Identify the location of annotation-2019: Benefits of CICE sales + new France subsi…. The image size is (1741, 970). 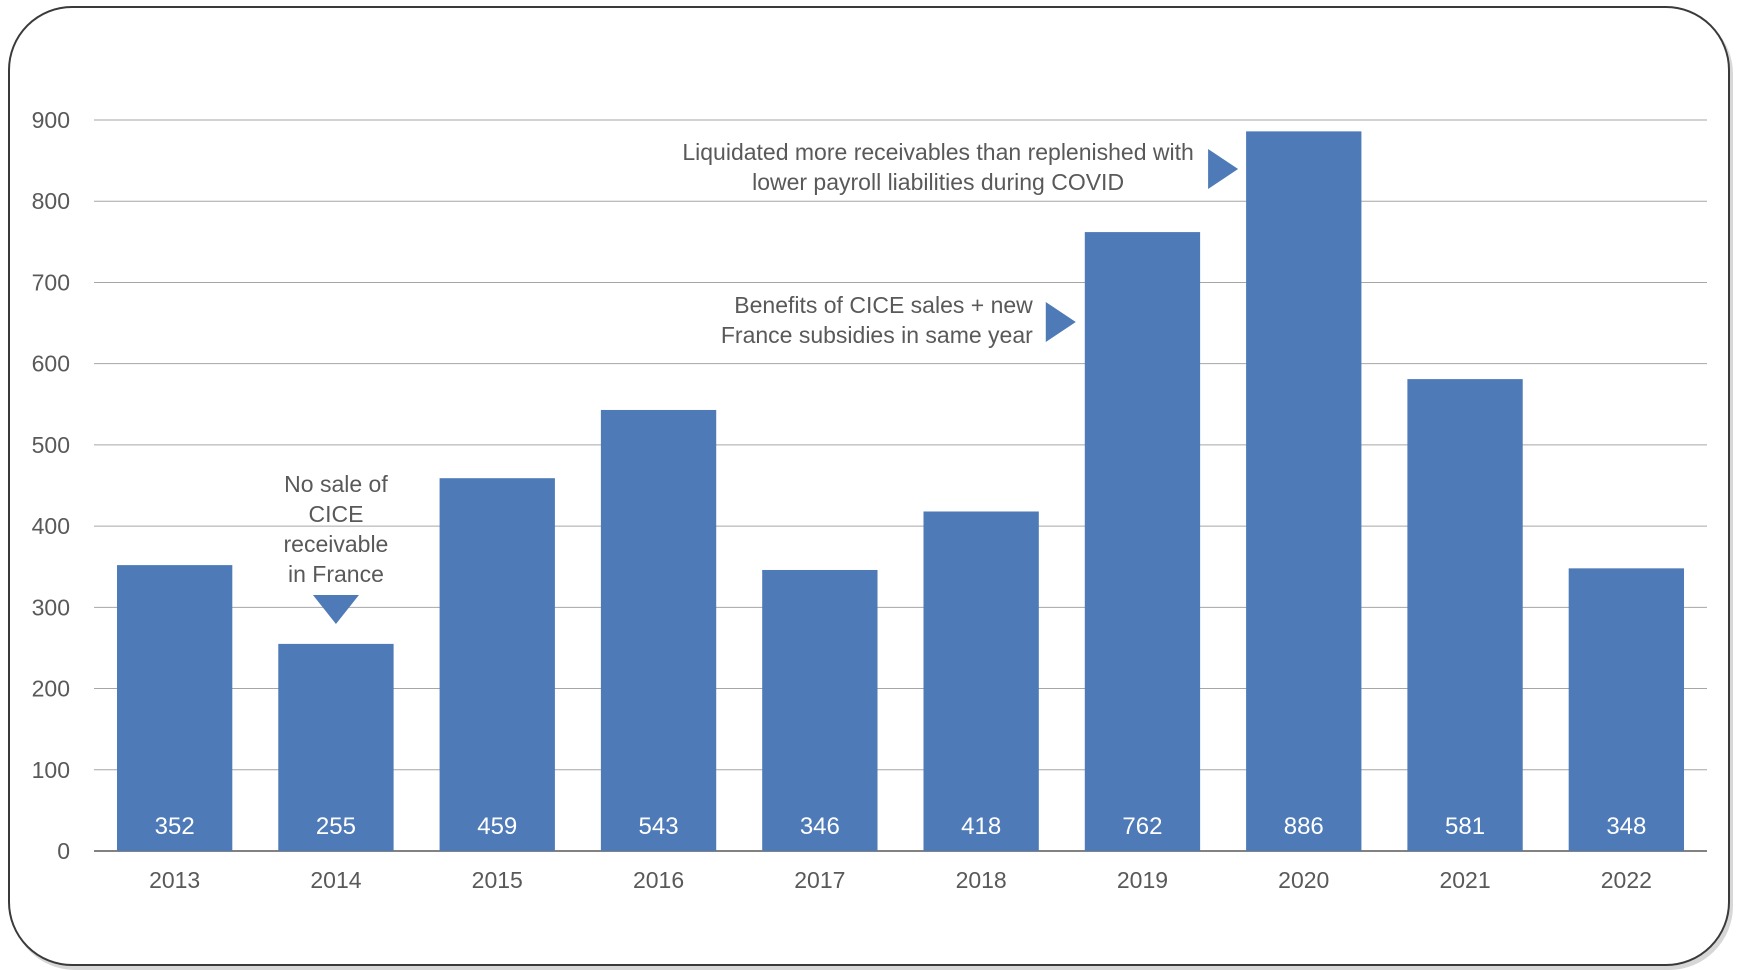
(898, 320).